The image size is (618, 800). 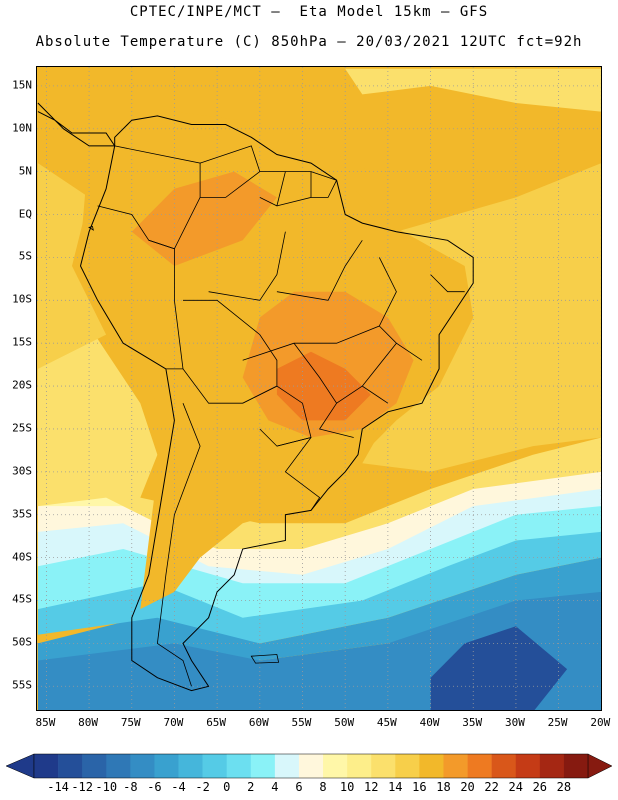 What do you see at coordinates (20, 766) in the screenshot?
I see `colorbar-low-arrow` at bounding box center [20, 766].